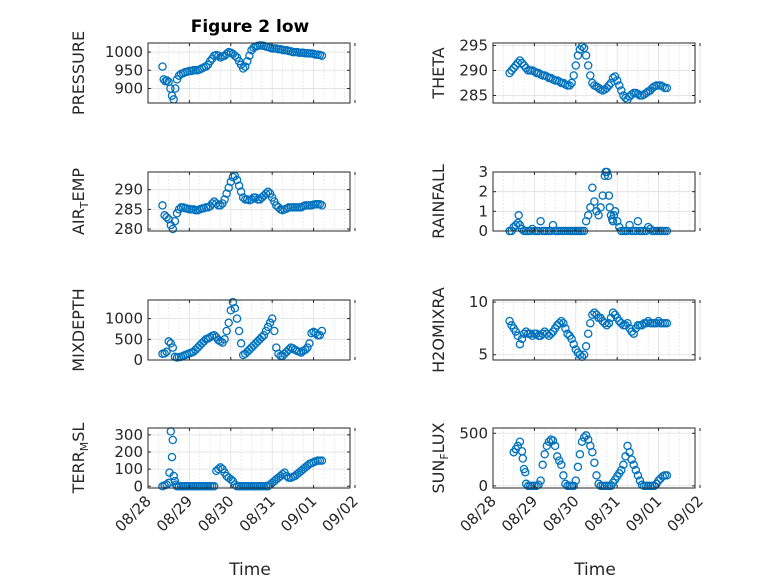 The image size is (778, 583). What do you see at coordinates (251, 458) in the screenshot?
I see `grid-terr-msl` at bounding box center [251, 458].